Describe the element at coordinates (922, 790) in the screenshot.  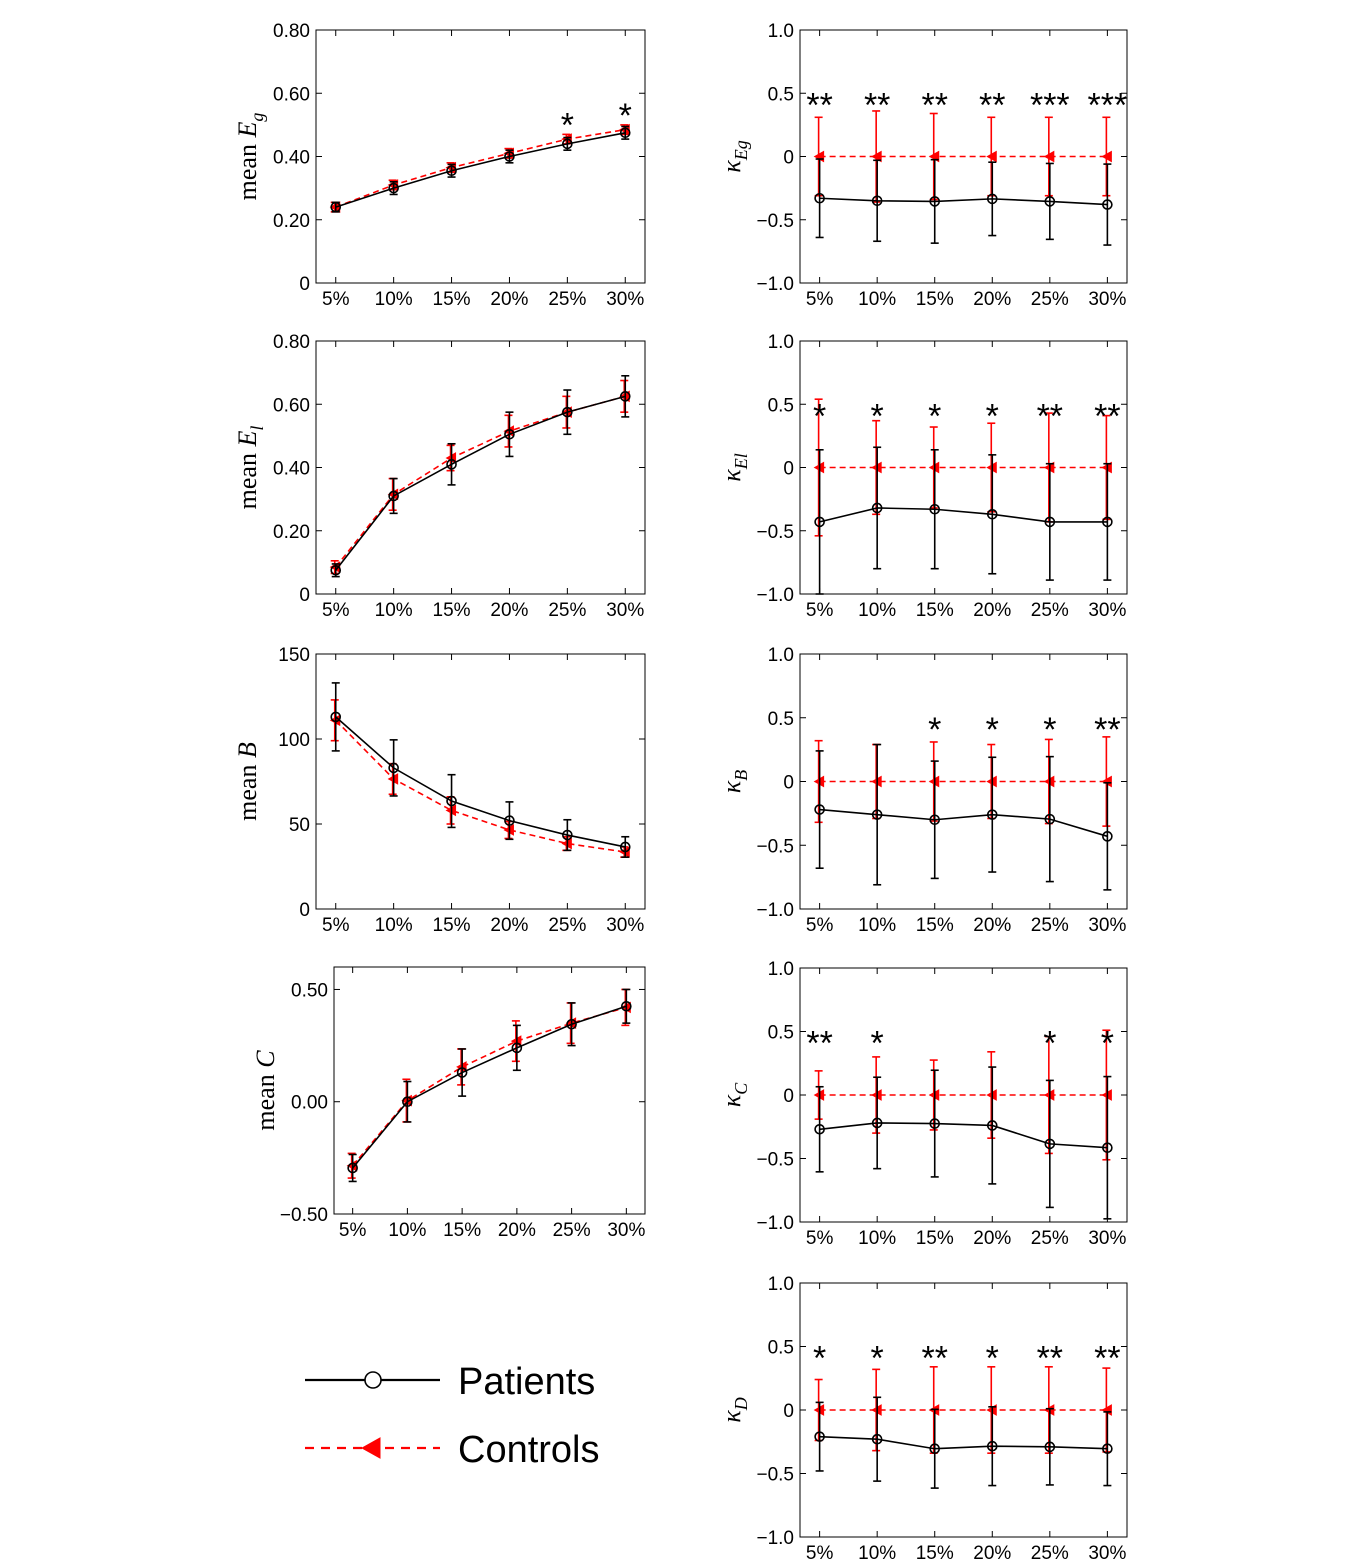
I see `panel-kappa_B: −1.0−0.500.51.05% 10% 15% 20% 25% 30%κB* * * **` at that location.